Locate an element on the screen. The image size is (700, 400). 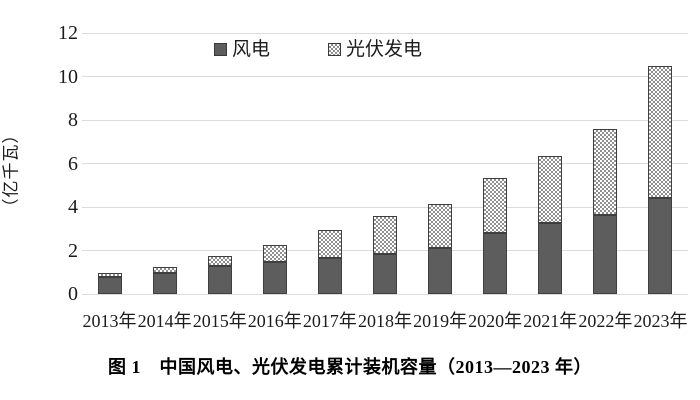
gridline-y6 is located at coordinates (385, 163).